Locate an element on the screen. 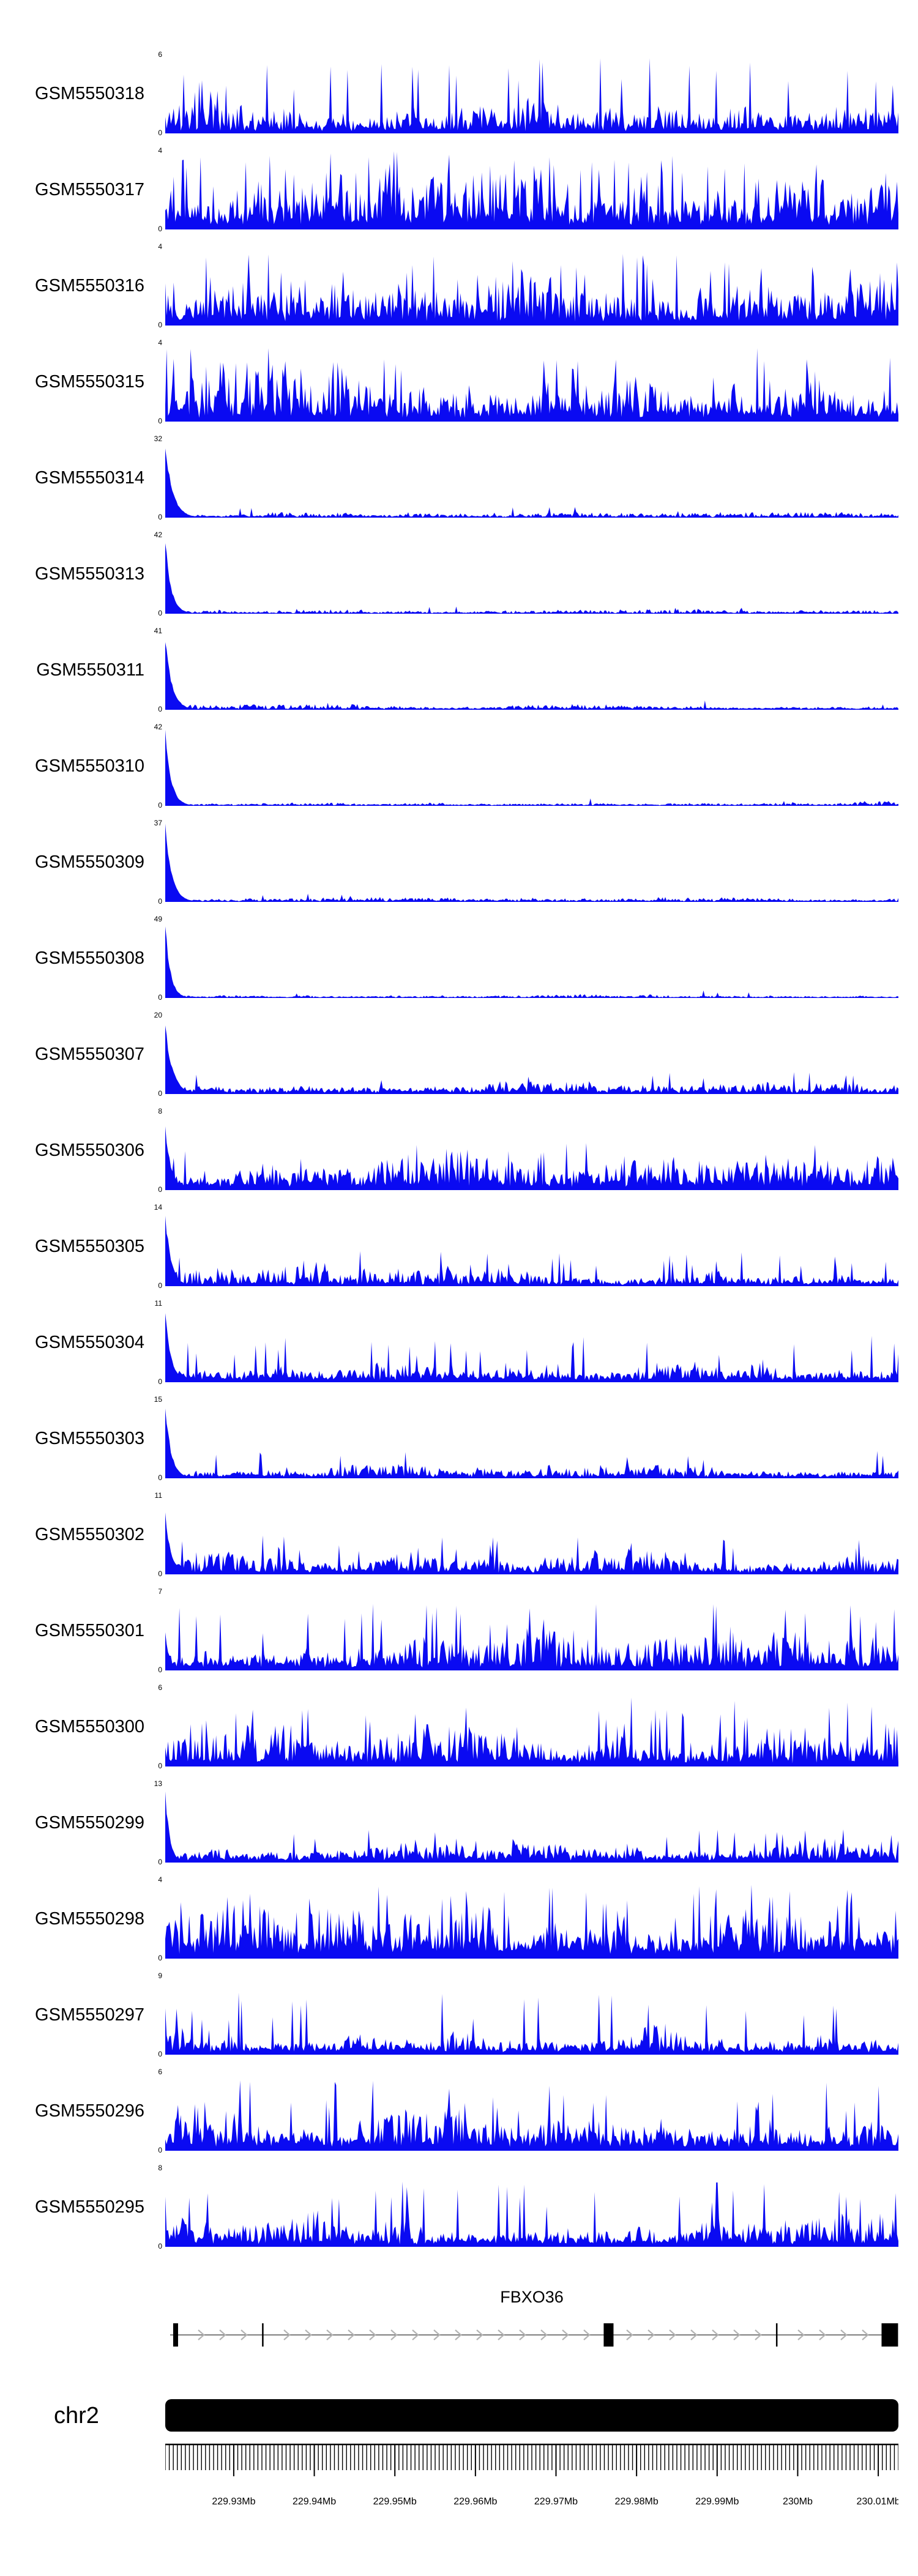 Image resolution: width=918 pixels, height=2576 pixels. coverage-track-row: GSM5550311 41 0 is located at coordinates (459, 670).